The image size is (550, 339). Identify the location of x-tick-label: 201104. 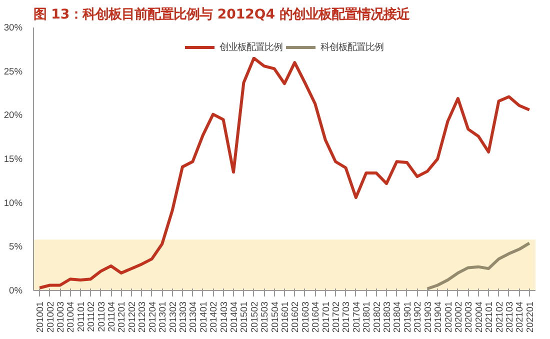
(111, 316).